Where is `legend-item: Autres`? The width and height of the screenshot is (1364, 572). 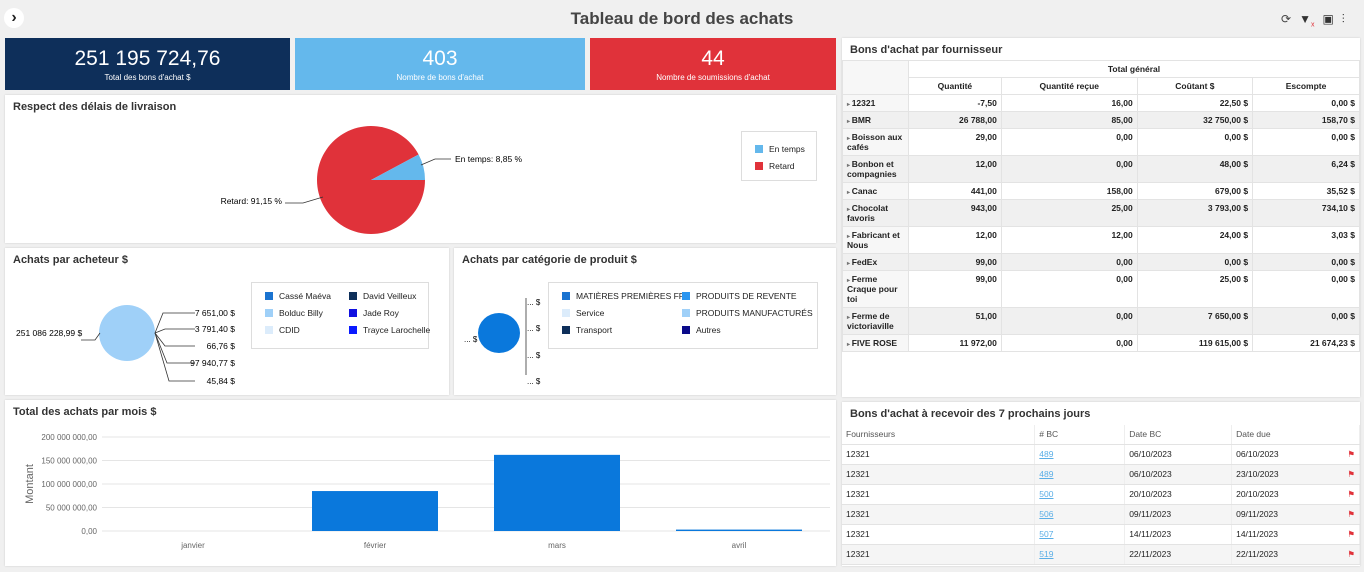
legend-item: Autres is located at coordinates (701, 330).